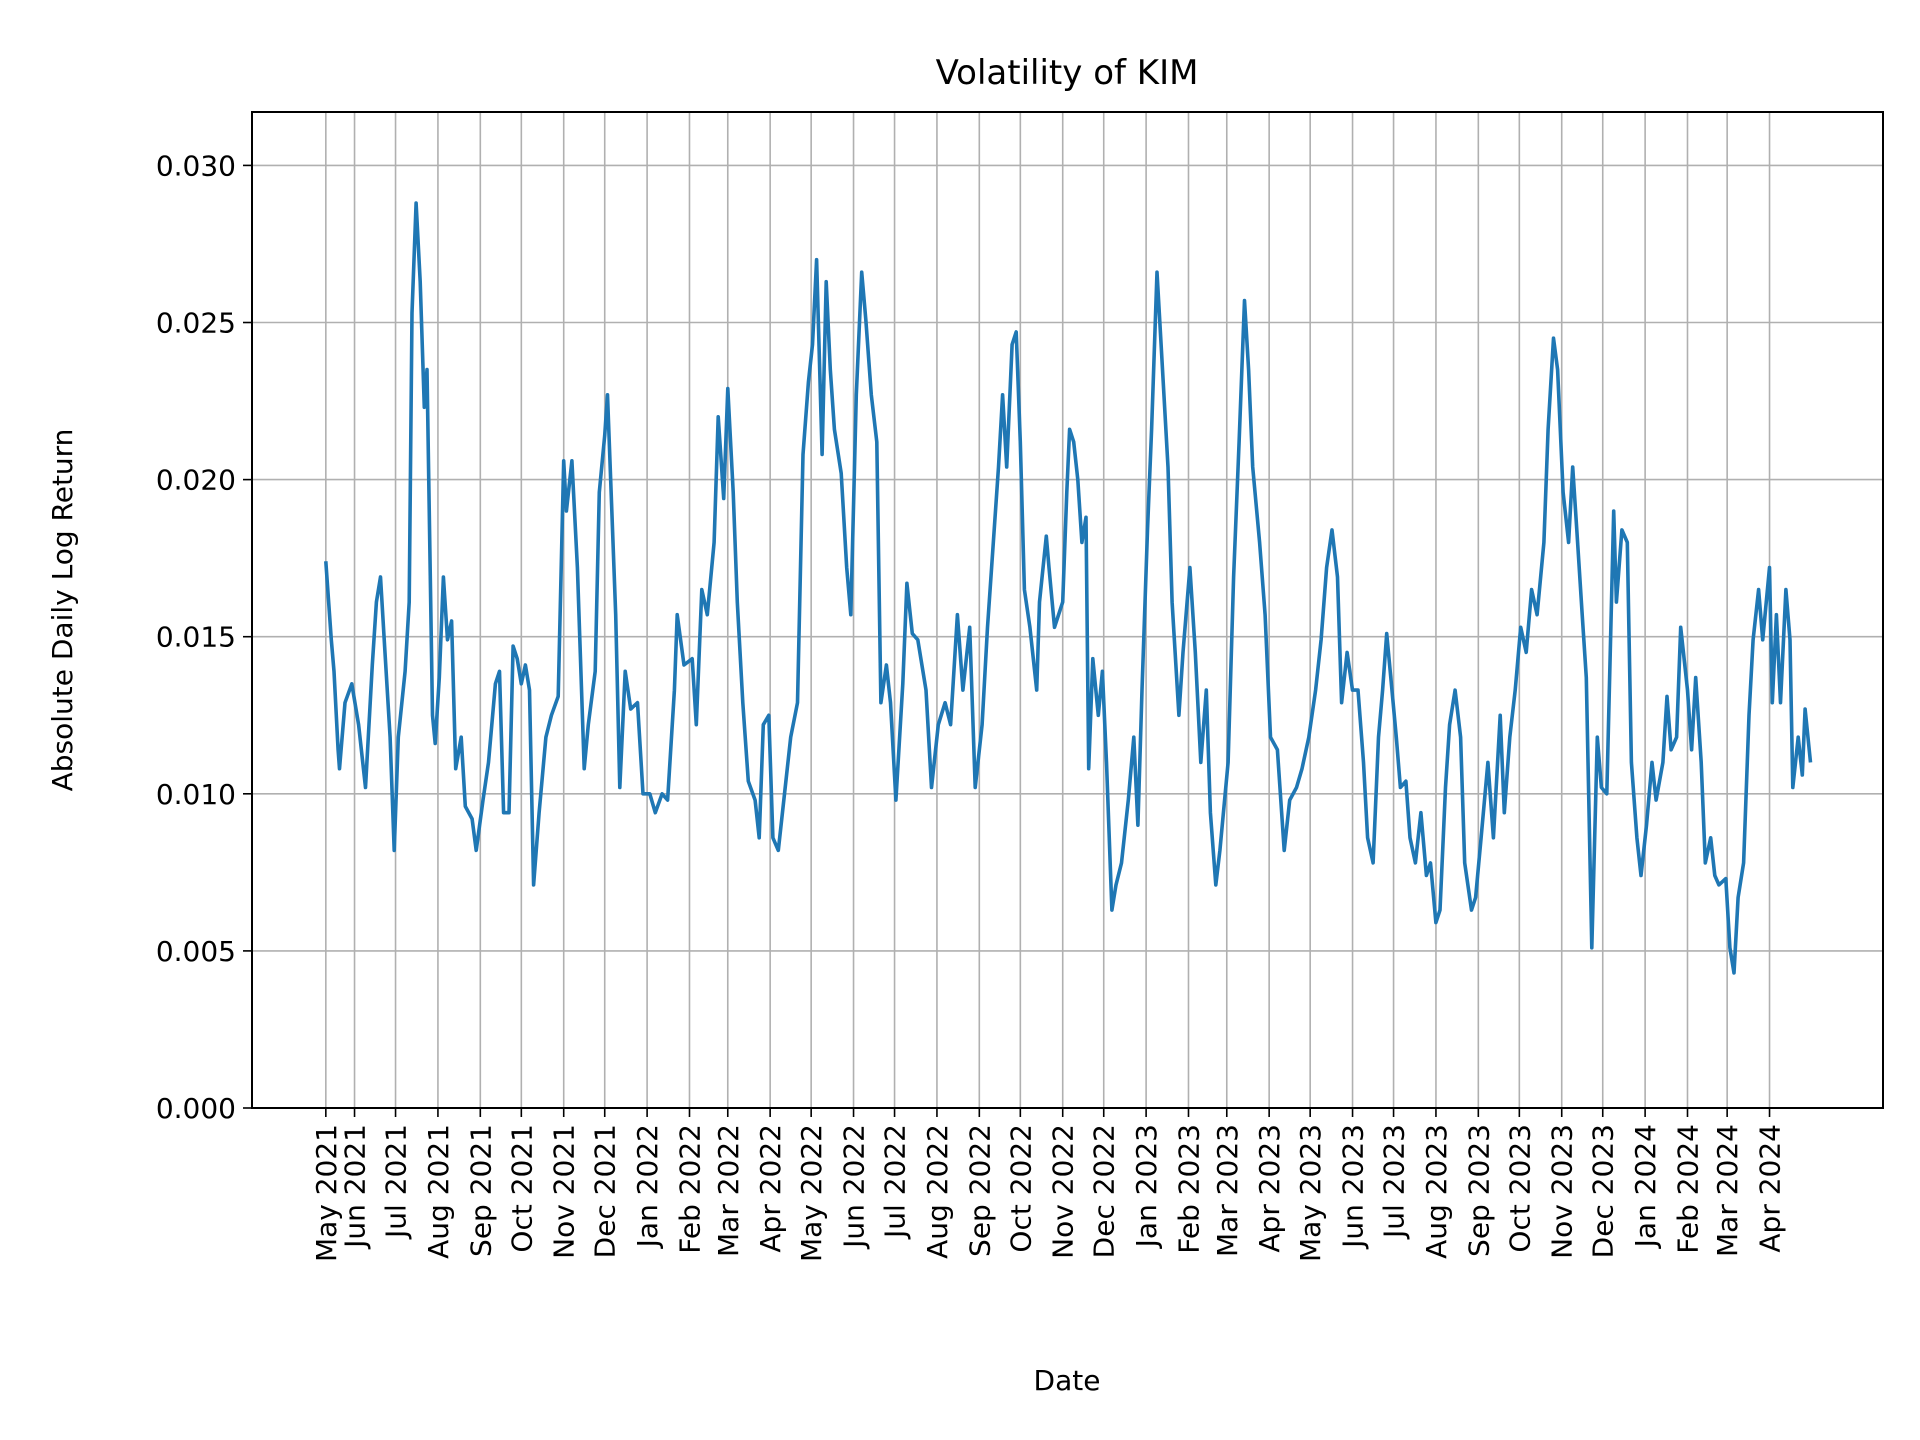 Image resolution: width=1920 pixels, height=1440 pixels. I want to click on chart-title: Volatility of KIM, so click(1067, 73).